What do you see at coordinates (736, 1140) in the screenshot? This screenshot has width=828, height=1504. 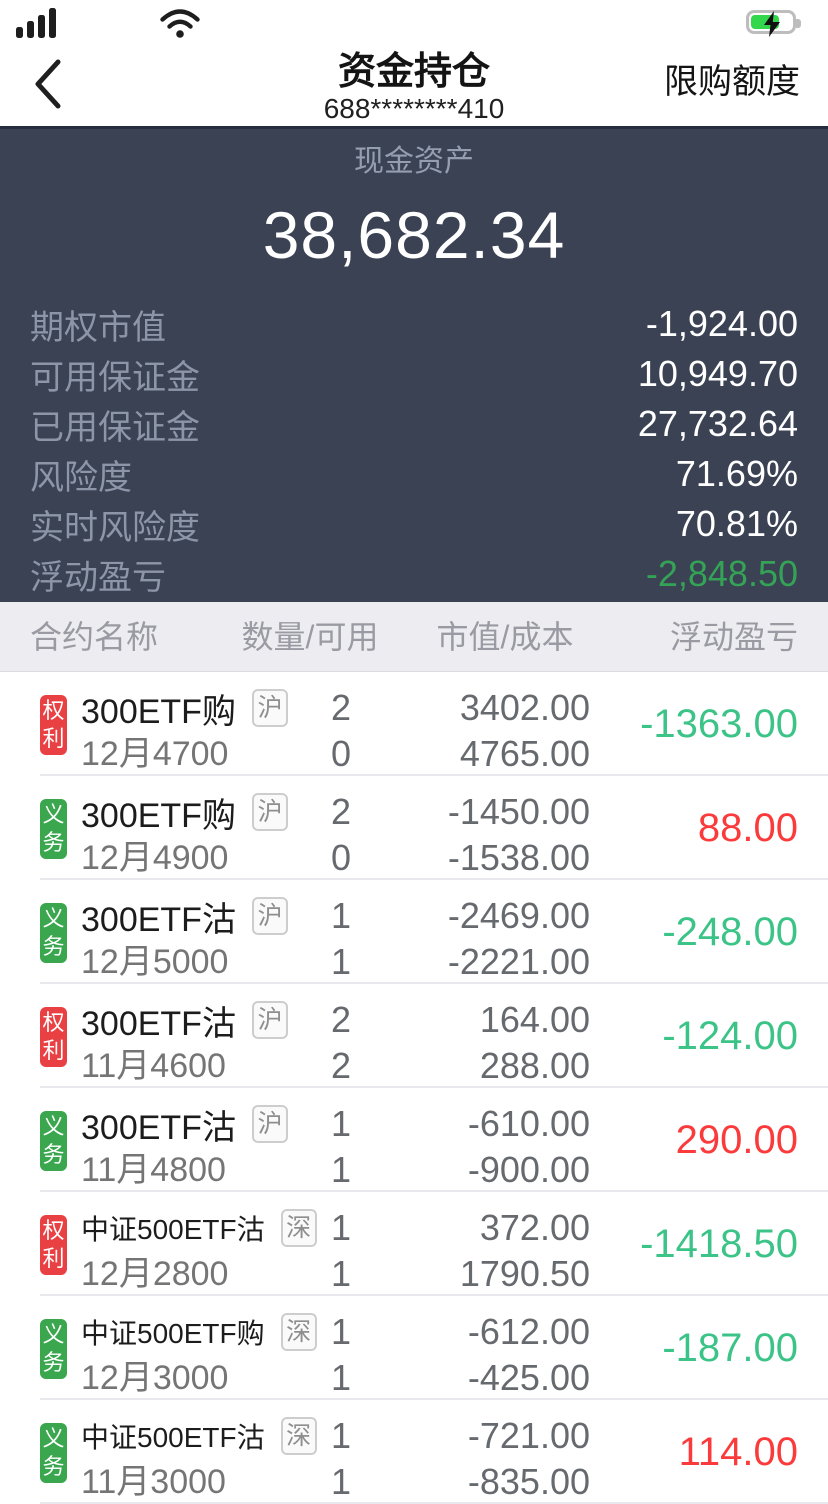 I see `pnl-value: 290.00` at bounding box center [736, 1140].